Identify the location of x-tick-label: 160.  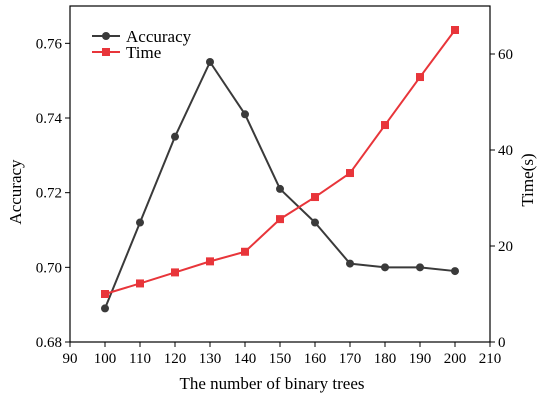
(315, 359).